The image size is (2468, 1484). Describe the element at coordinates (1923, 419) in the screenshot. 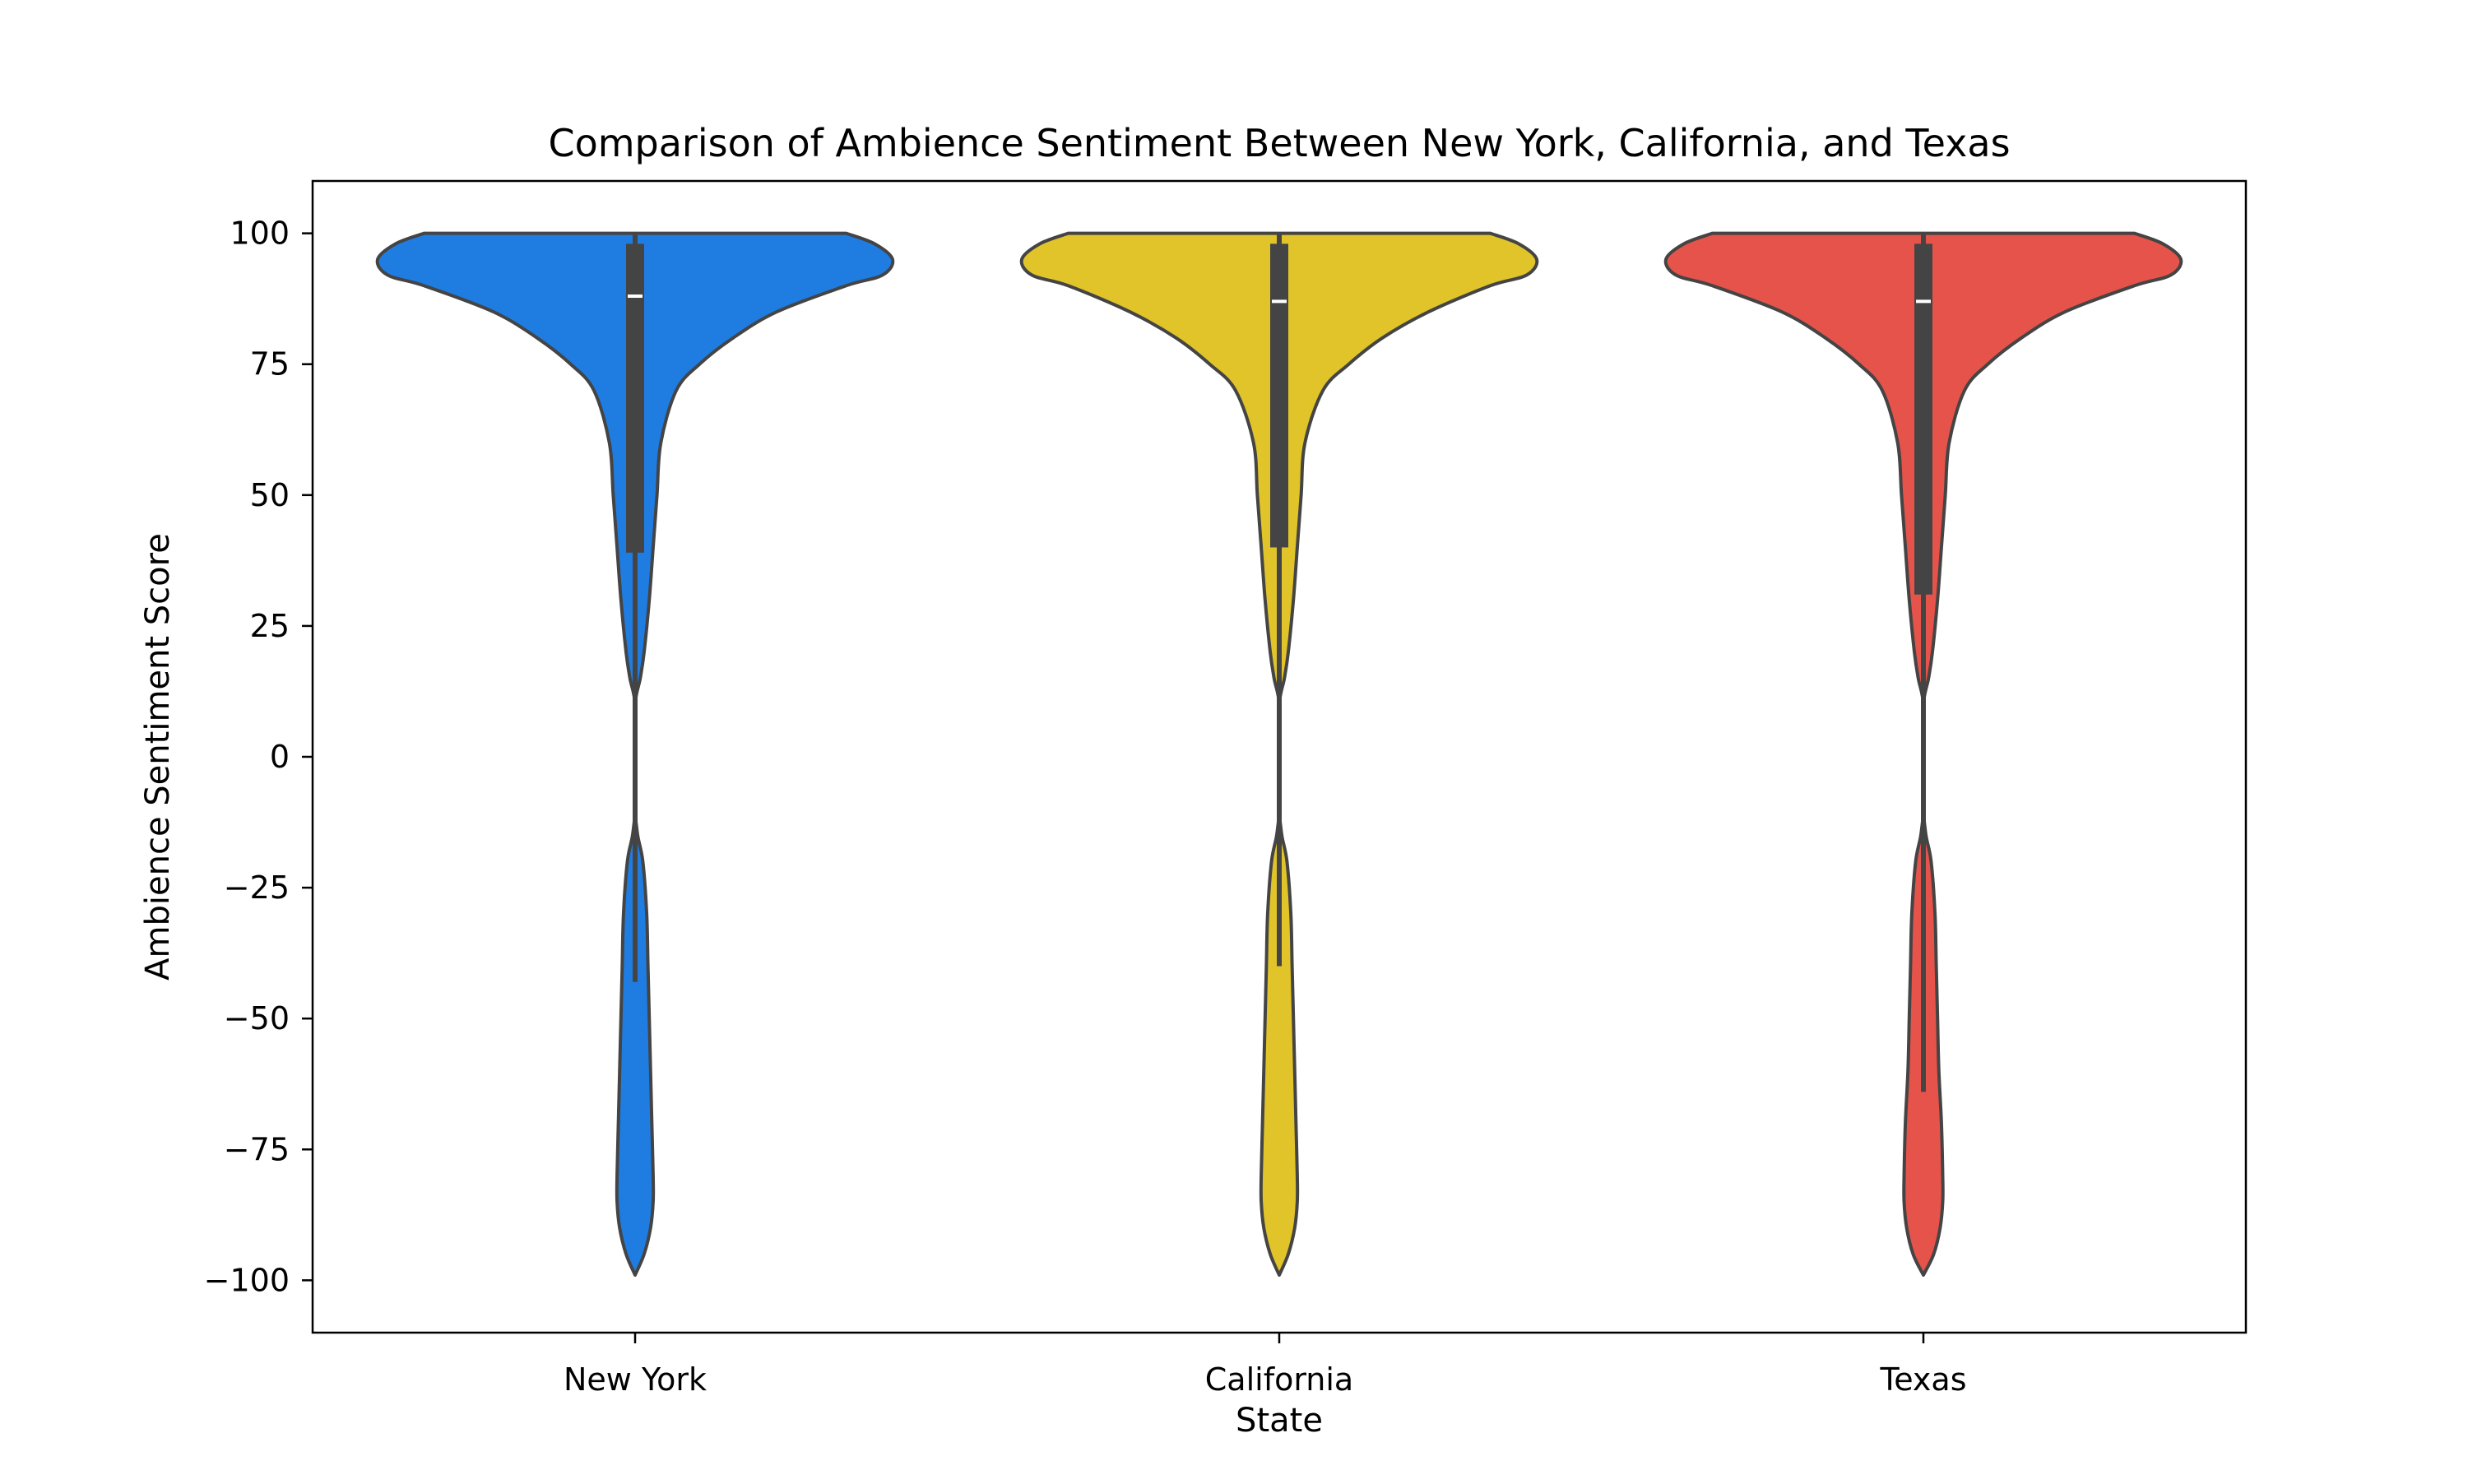

I see `iqr-box-texas` at that location.